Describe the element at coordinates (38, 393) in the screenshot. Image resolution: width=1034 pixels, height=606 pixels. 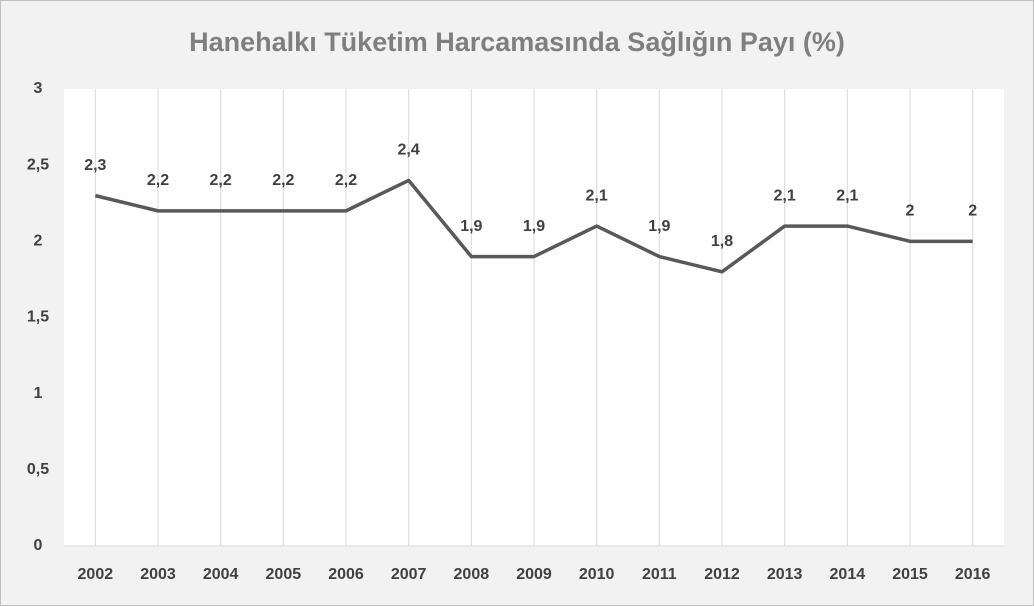
I see `y-tick-label: 1` at that location.